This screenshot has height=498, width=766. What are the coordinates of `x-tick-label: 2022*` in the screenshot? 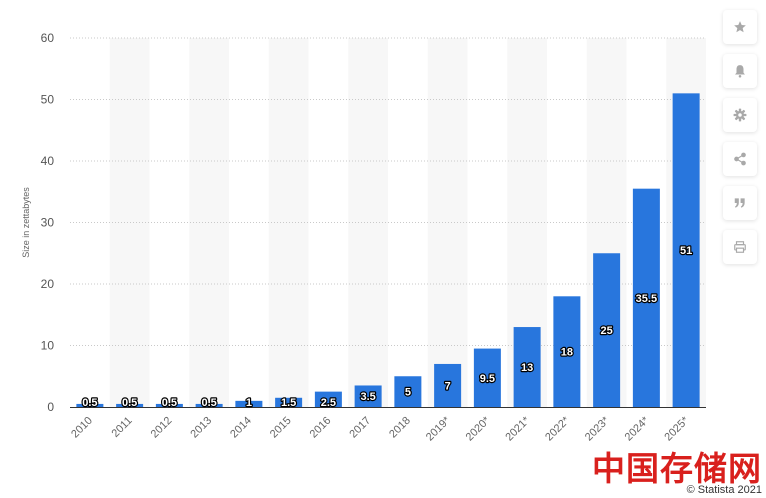 It's located at (557, 428).